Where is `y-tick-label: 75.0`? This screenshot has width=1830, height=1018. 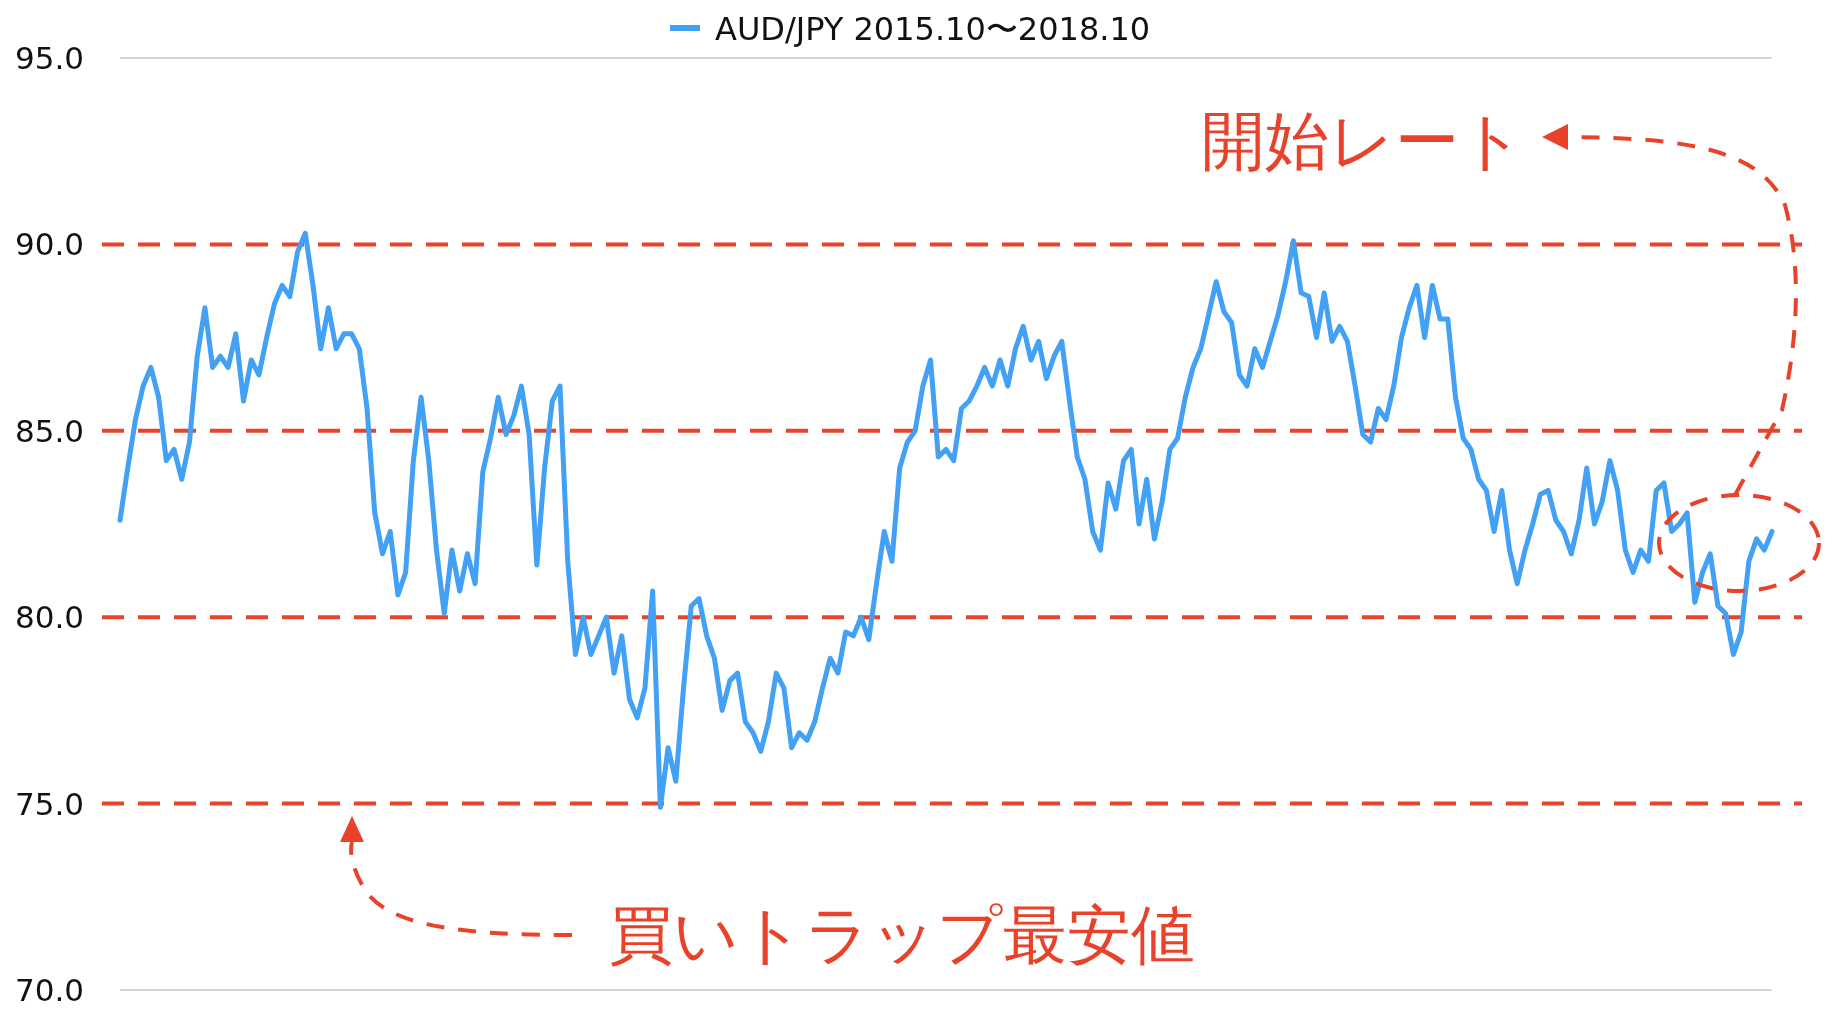
y-tick-label: 75.0 is located at coordinates (50, 803).